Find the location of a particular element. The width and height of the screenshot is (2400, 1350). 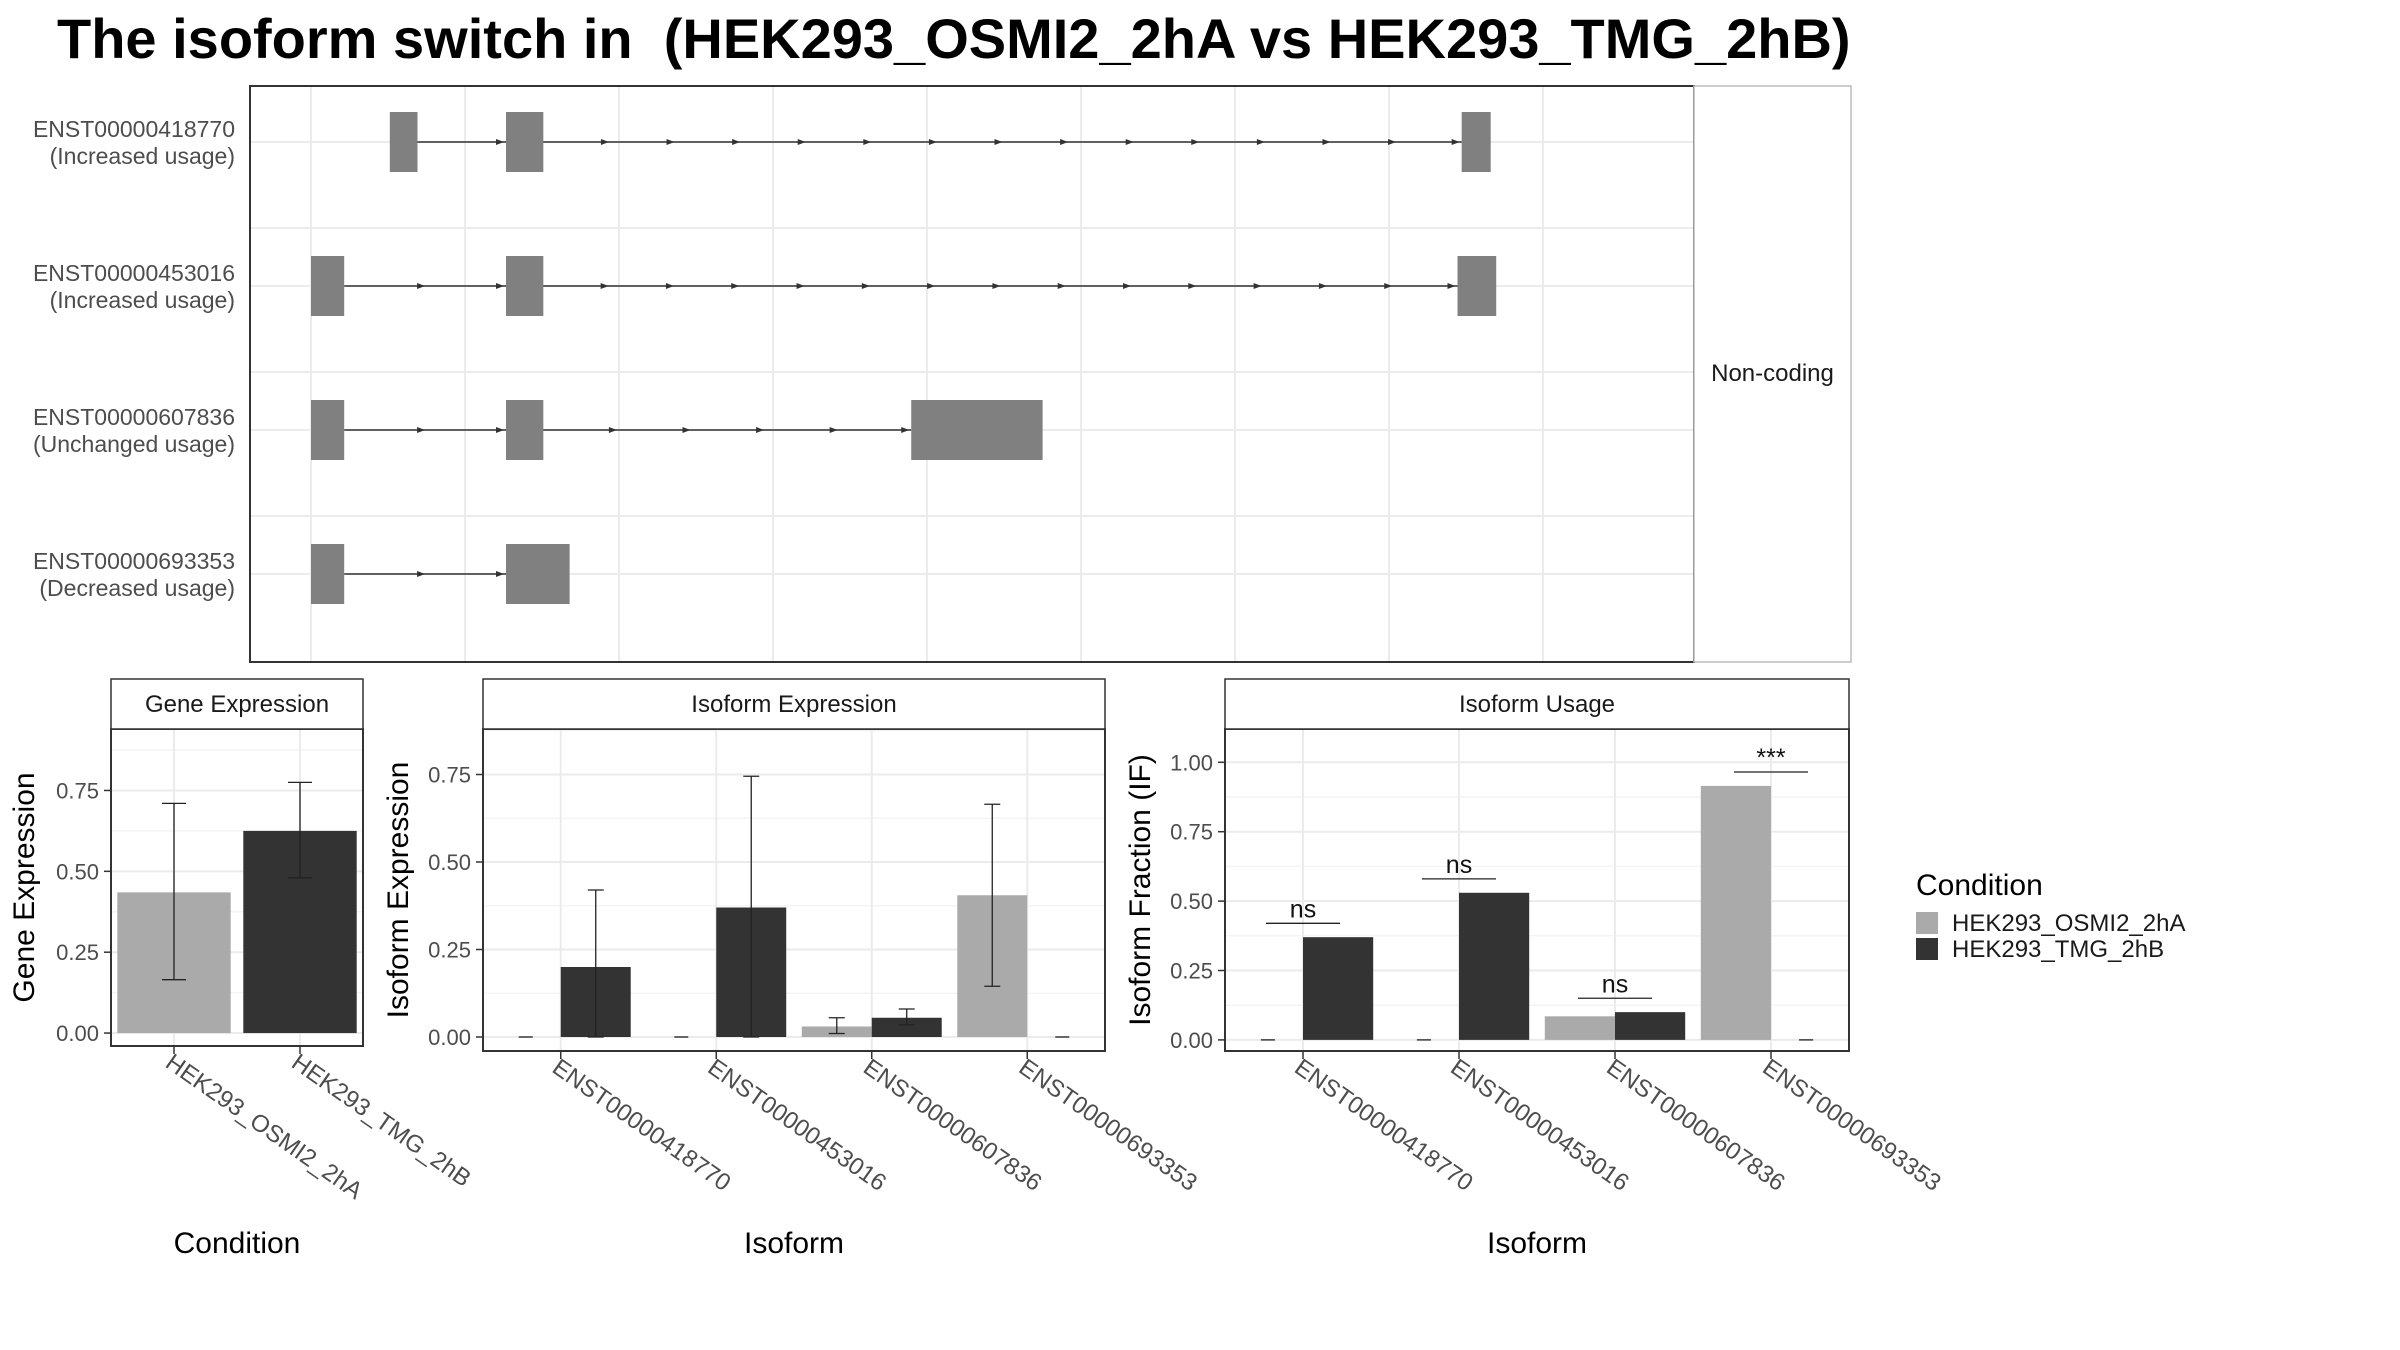

panel-strip-label: Isoform Expression is located at coordinates (793, 704).